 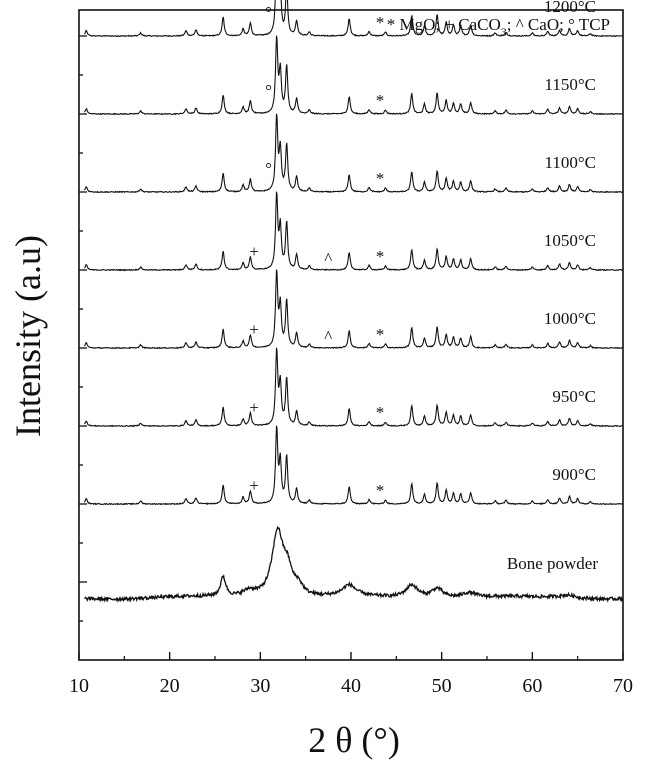 I want to click on peak-marker-3: *, so click(x=380, y=100).